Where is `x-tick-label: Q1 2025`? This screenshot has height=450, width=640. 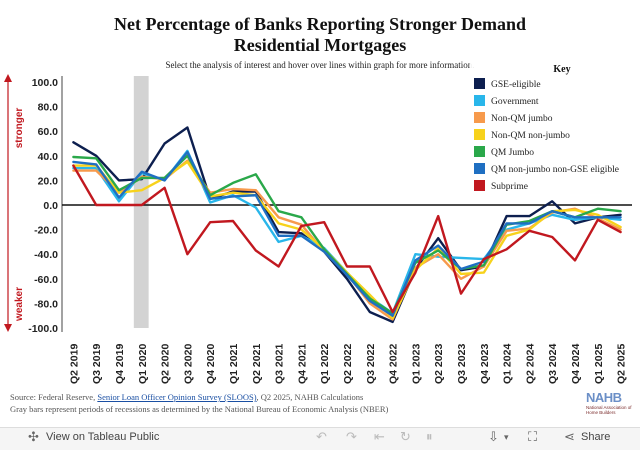
x-tick-label: Q1 2025 is located at coordinates (599, 364).